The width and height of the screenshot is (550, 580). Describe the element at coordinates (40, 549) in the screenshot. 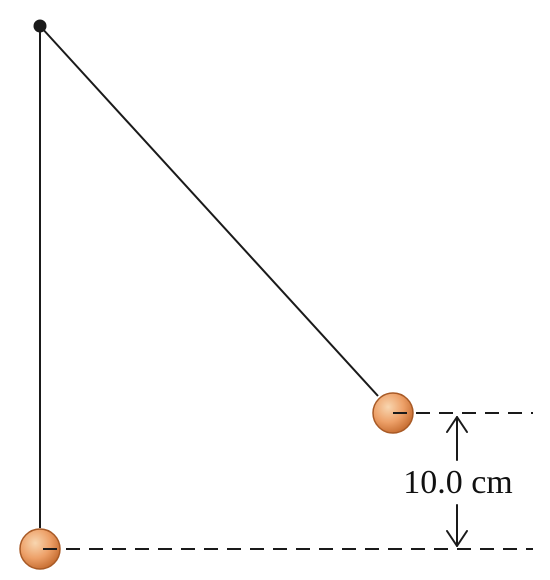

I see `bob-at-rest` at that location.